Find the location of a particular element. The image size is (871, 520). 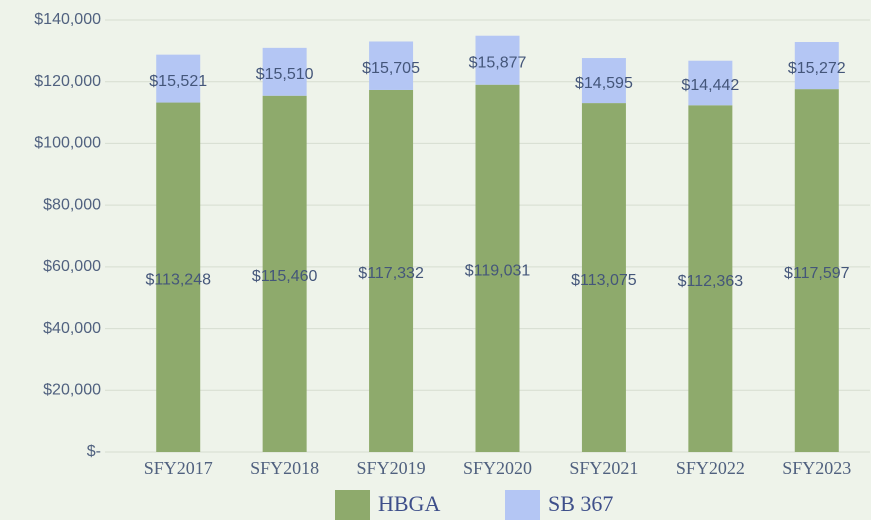

data-label: $14,595 is located at coordinates (604, 83).